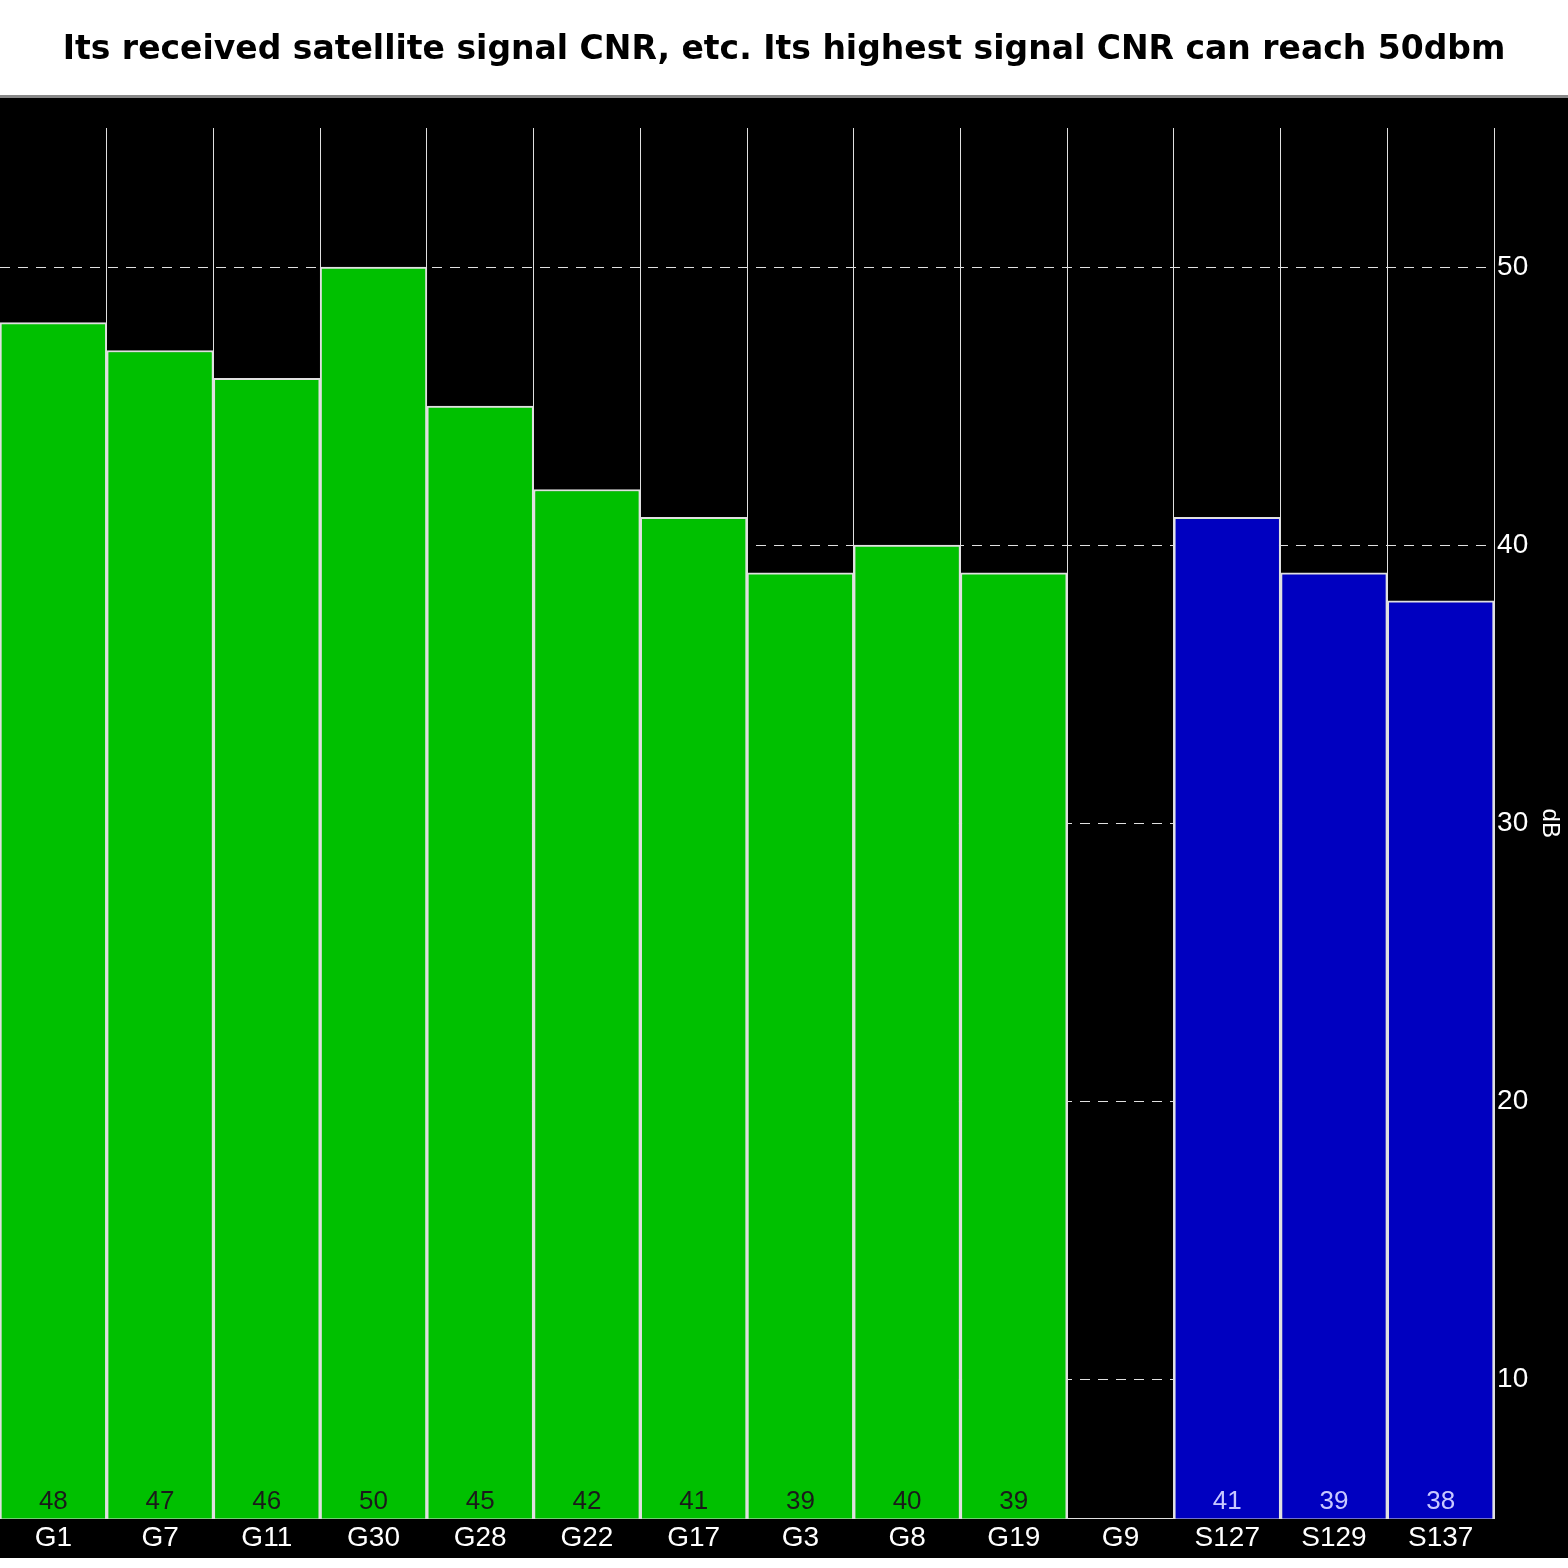  Describe the element at coordinates (694, 1536) in the screenshot. I see `x-tick-label: G17` at that location.